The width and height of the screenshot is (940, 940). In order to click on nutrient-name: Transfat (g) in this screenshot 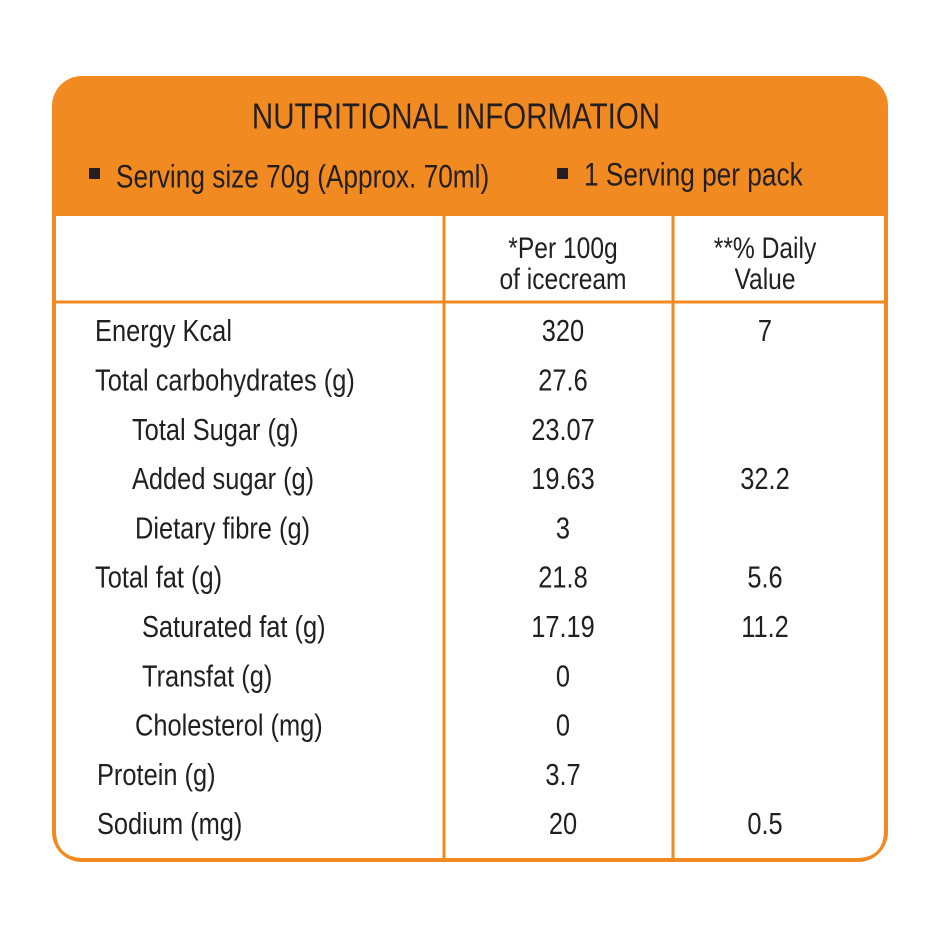, I will do `click(207, 676)`.